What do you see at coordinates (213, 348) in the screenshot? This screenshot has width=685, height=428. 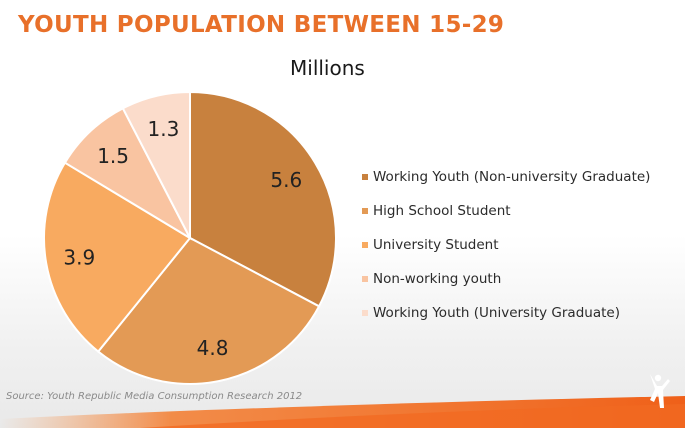 I see `slice-value-label: 4.8` at bounding box center [213, 348].